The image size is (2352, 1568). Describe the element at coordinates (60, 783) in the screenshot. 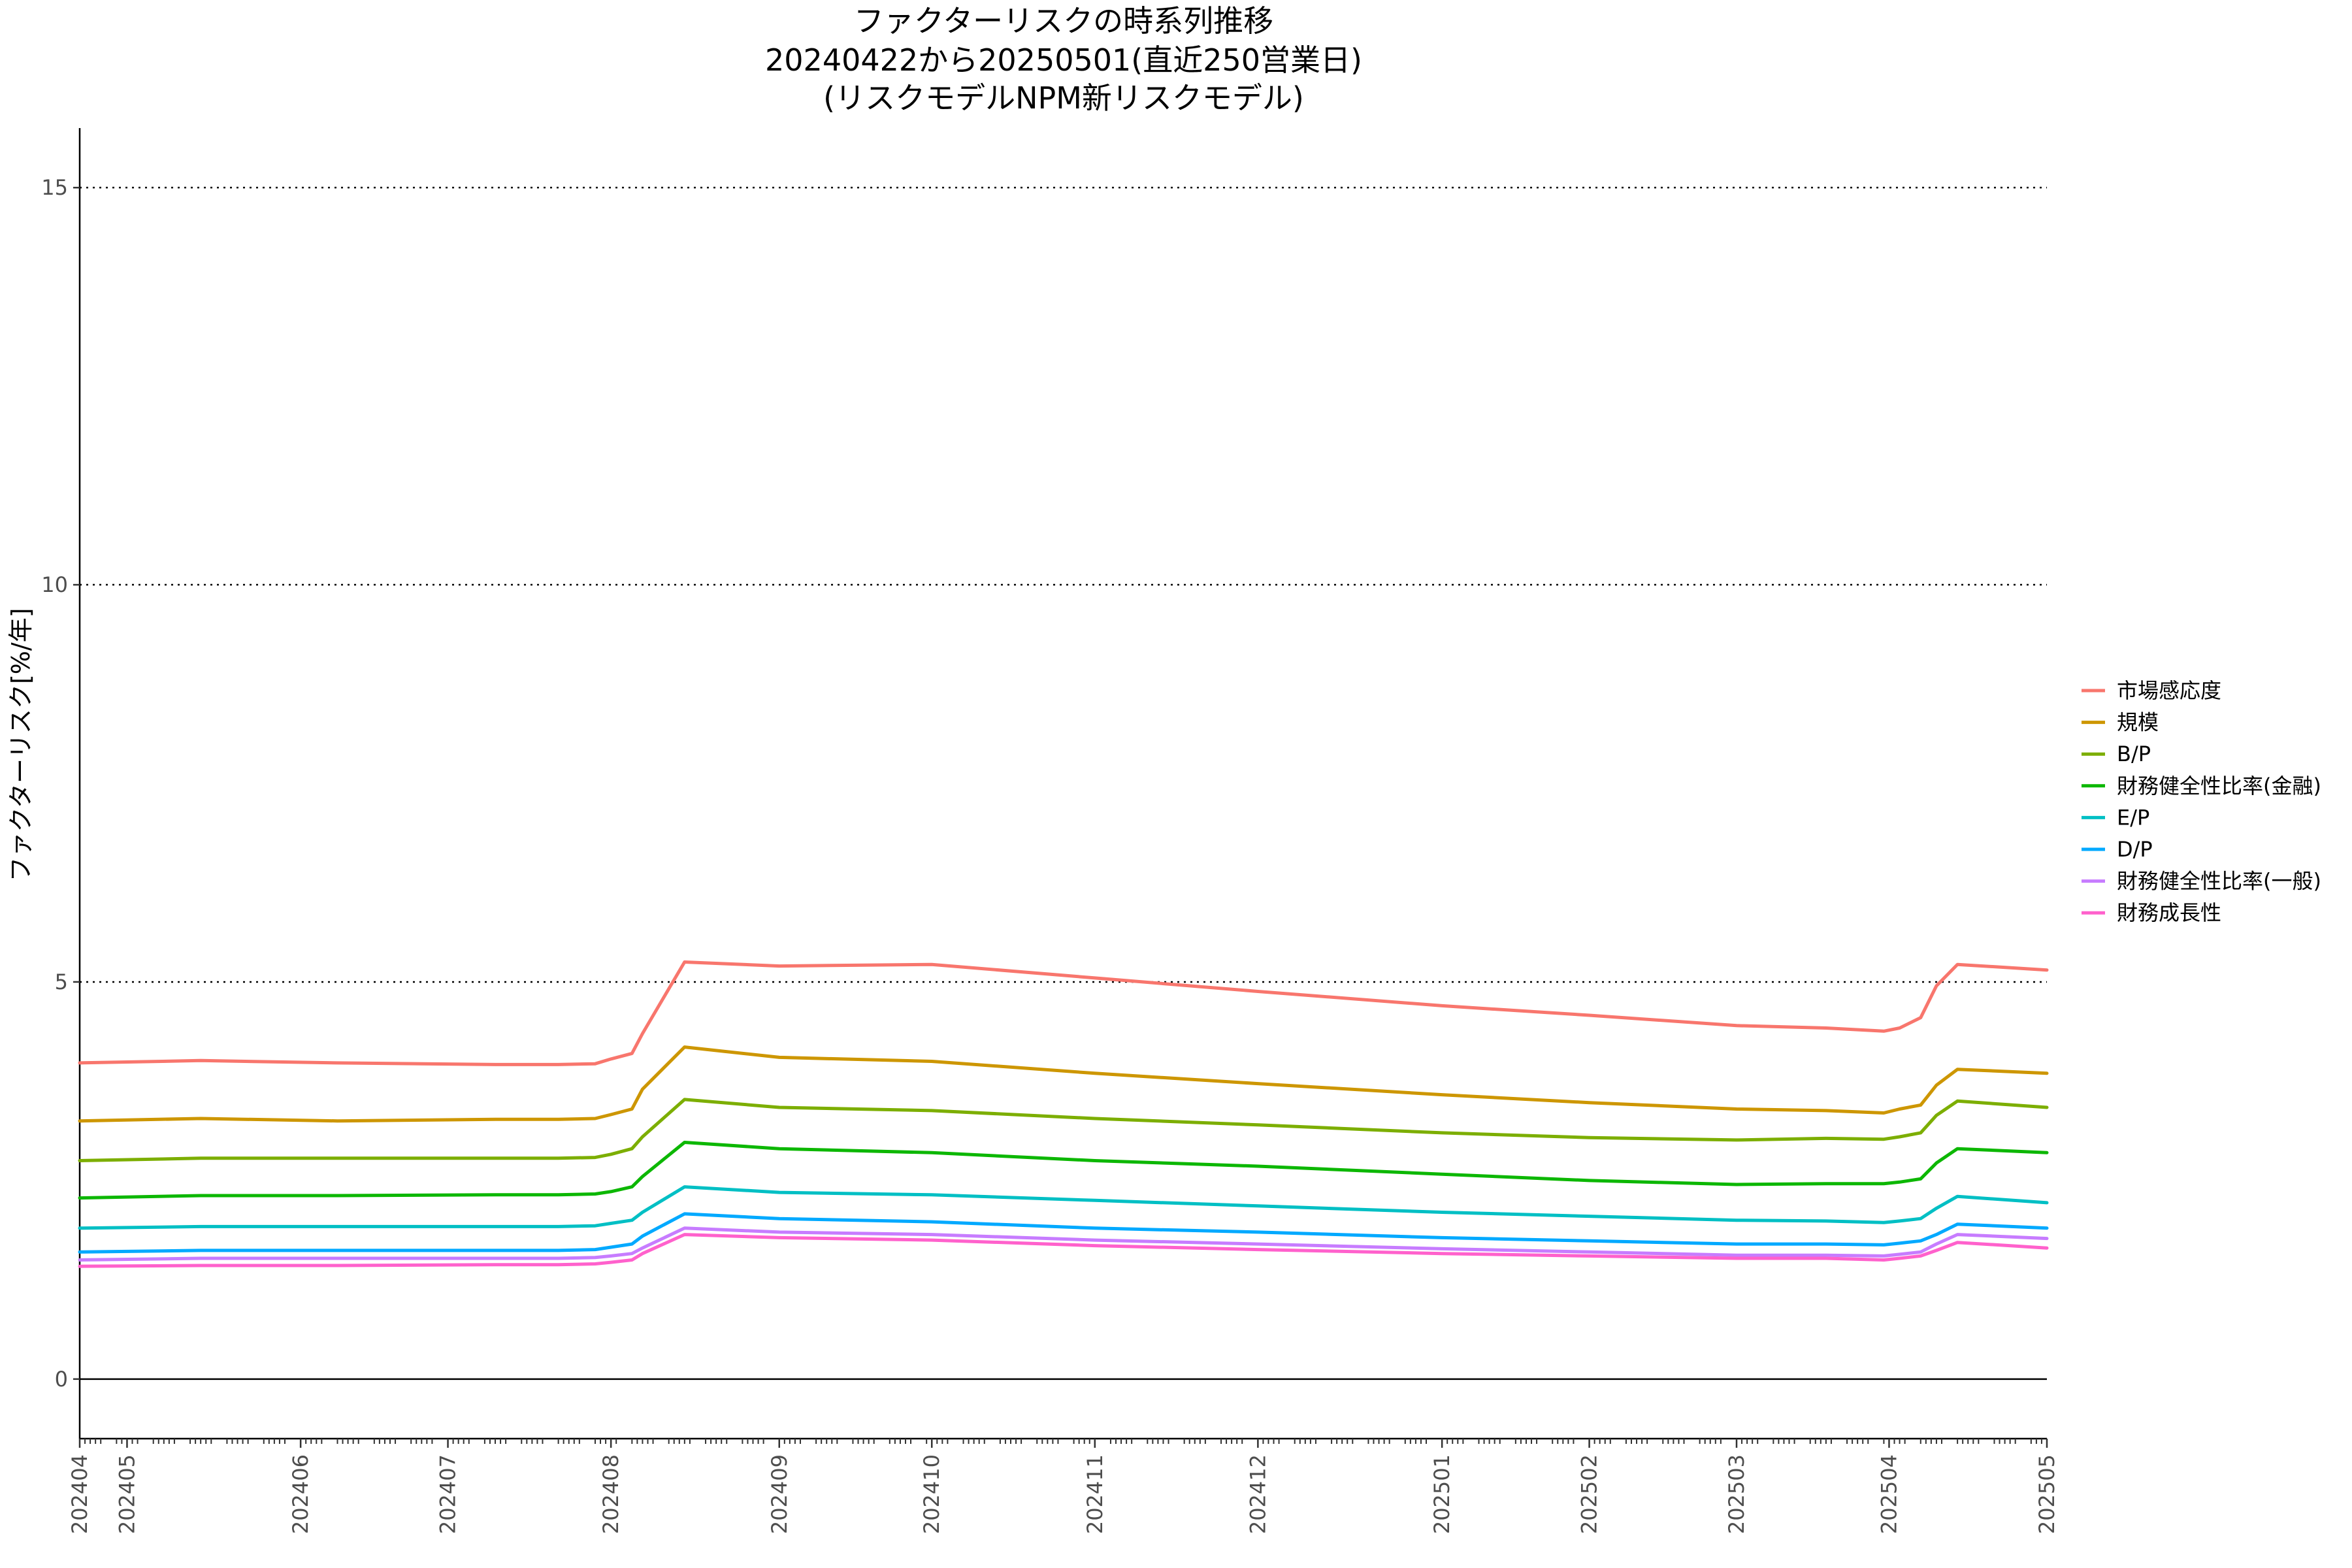

I see `y-axis-ticks: 0 5 10 15` at that location.